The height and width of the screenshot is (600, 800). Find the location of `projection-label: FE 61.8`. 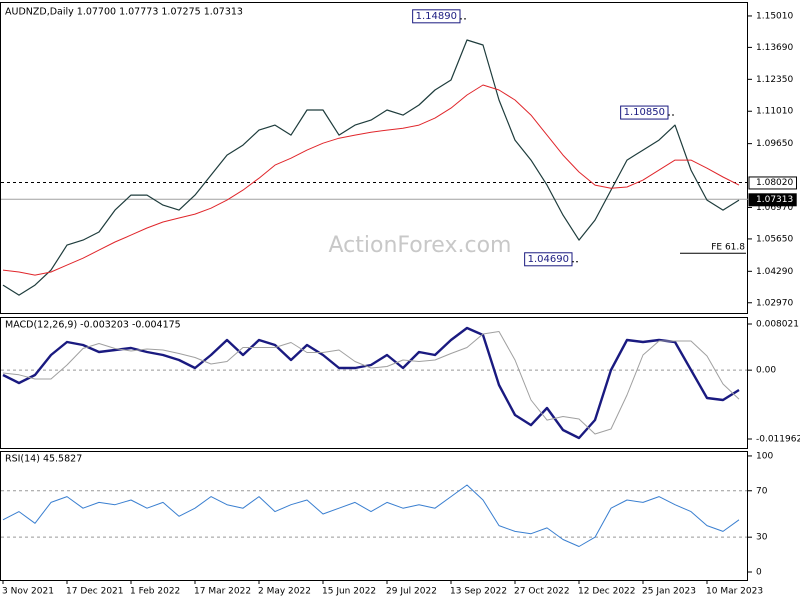

projection-label: FE 61.8 is located at coordinates (728, 248).